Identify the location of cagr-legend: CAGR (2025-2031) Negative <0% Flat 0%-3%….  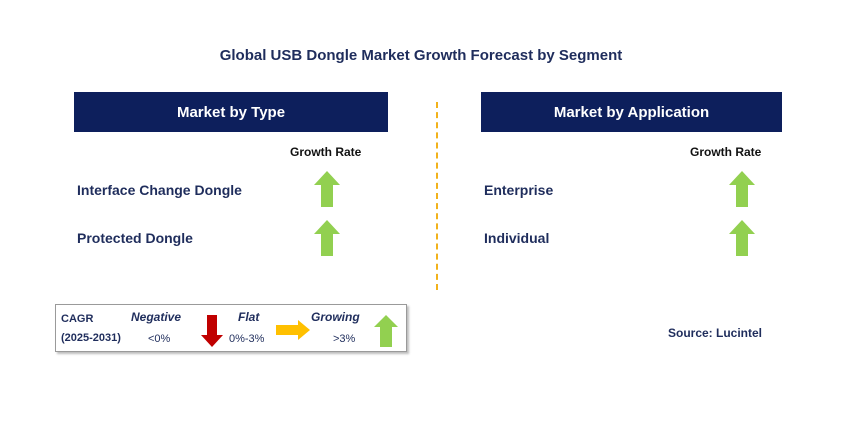
(231, 328).